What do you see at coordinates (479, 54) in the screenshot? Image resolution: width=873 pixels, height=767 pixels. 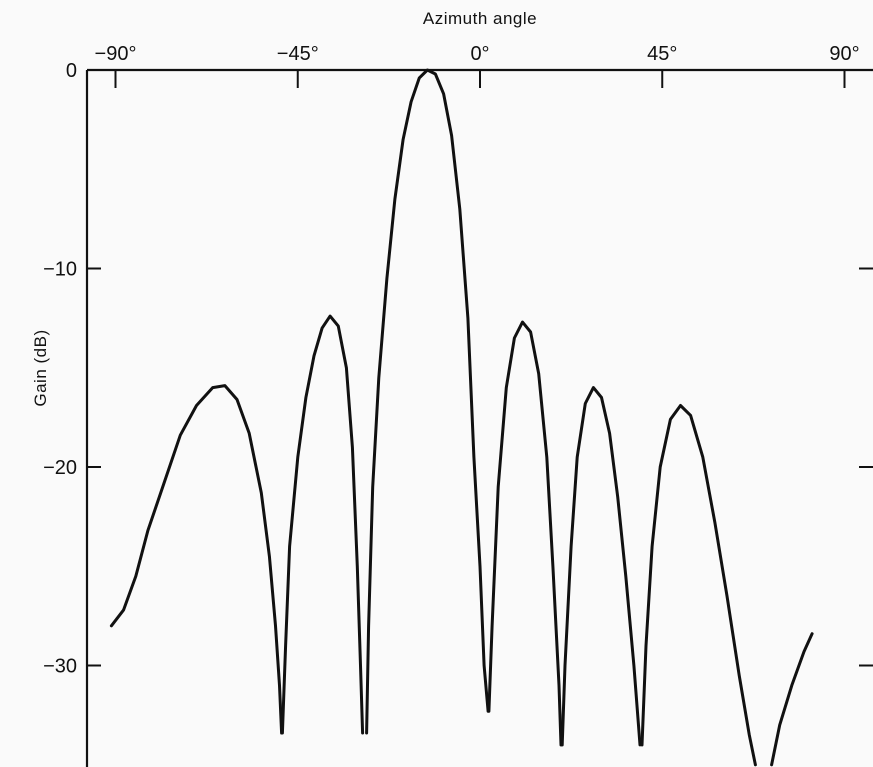 I see `x-tick-label: 0°` at bounding box center [479, 54].